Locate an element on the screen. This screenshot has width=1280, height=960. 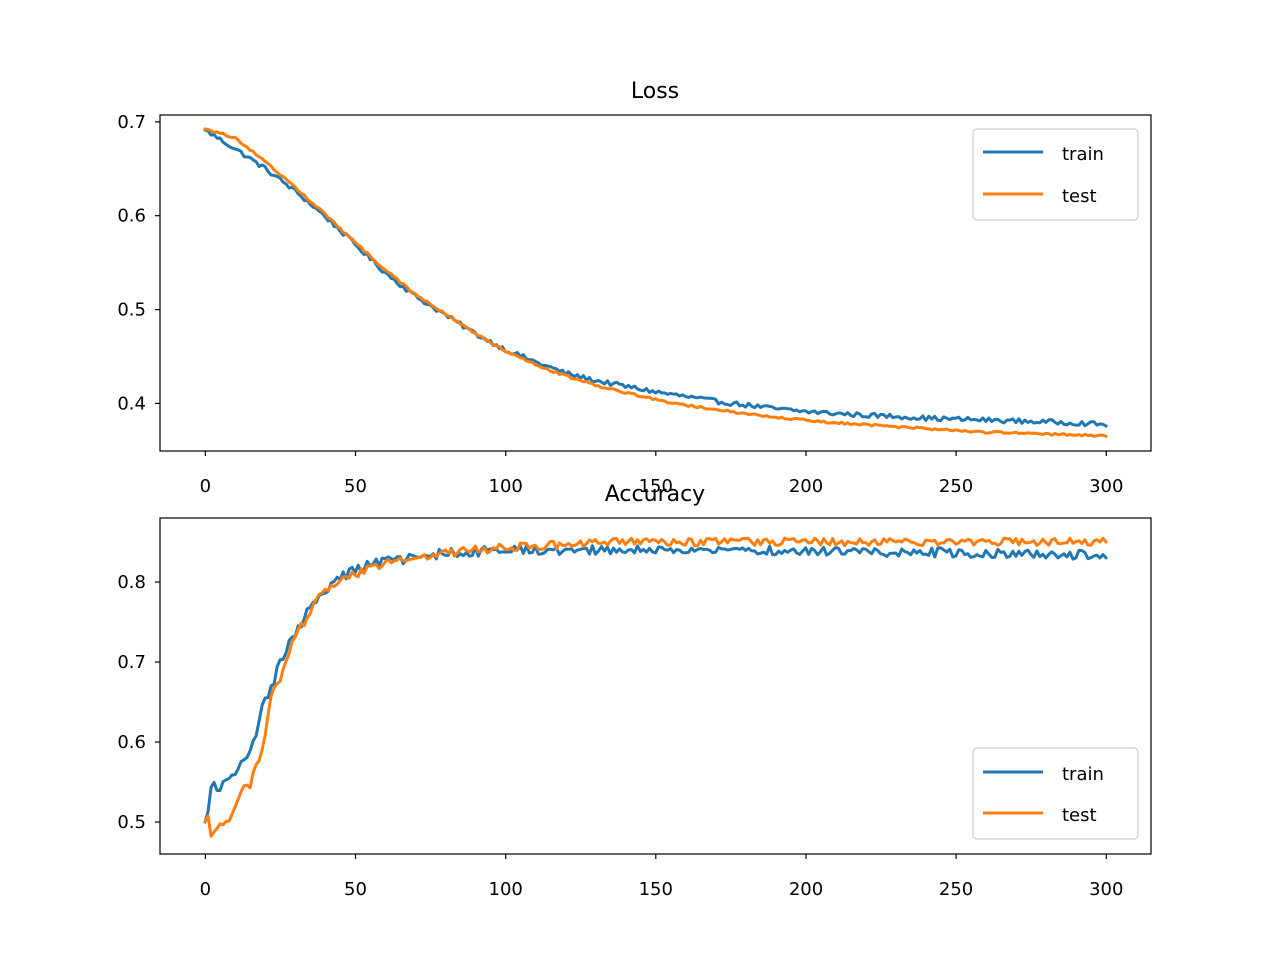
loss-x-ticks: 0 50 100 150 200 250 300 is located at coordinates (661, 474).